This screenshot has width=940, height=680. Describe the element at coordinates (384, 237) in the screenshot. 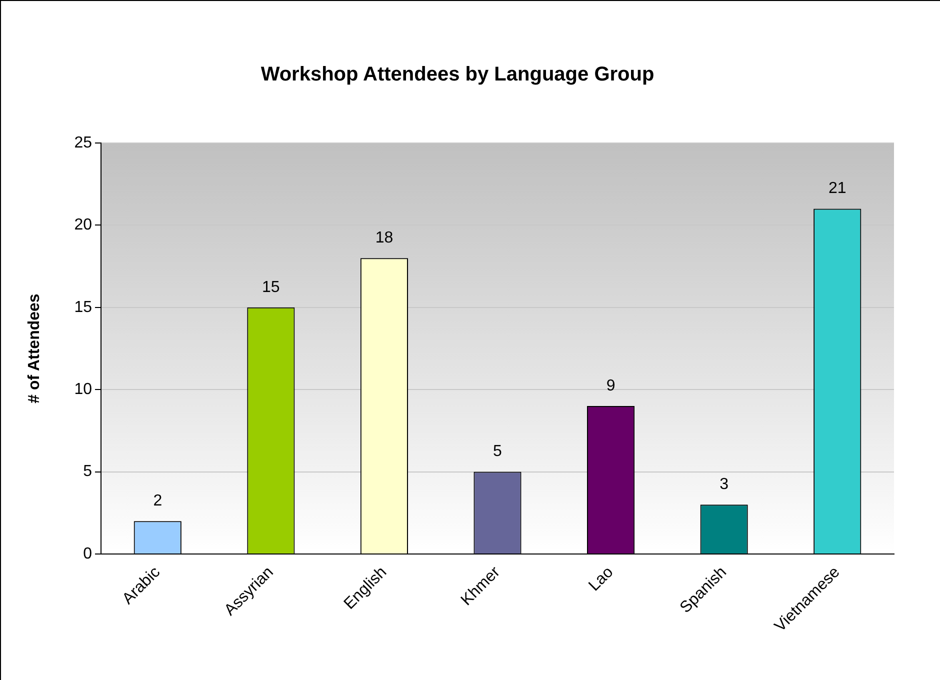

I see `data-label: 18` at that location.